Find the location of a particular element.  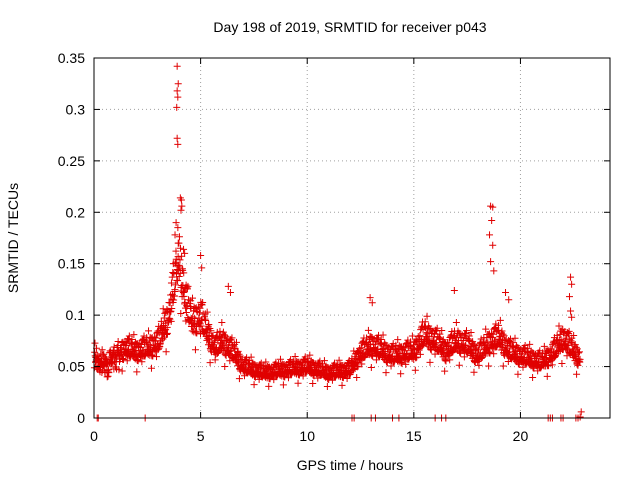

y-tick-label: 0.2 is located at coordinates (76, 212).